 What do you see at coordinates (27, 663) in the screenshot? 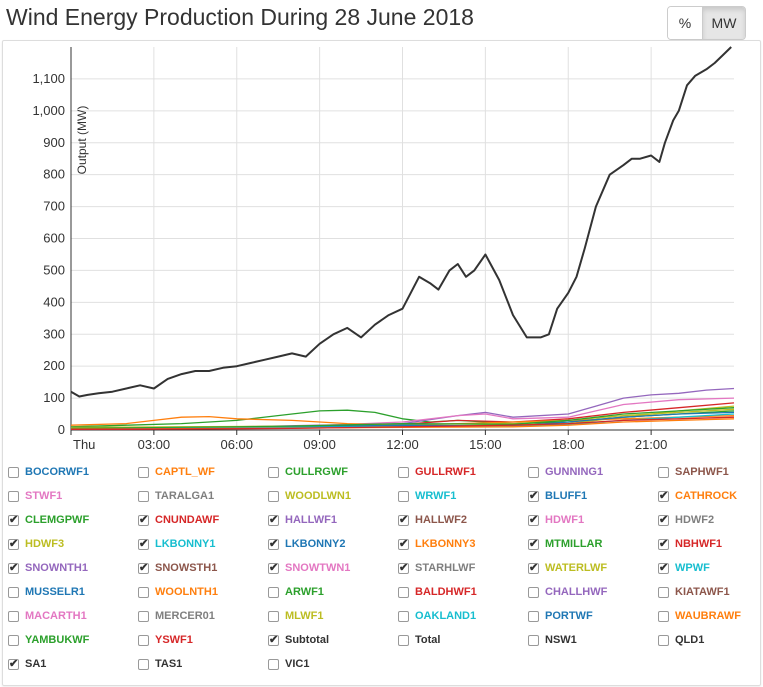
I see `legend-item-sa1: SA1` at bounding box center [27, 663].